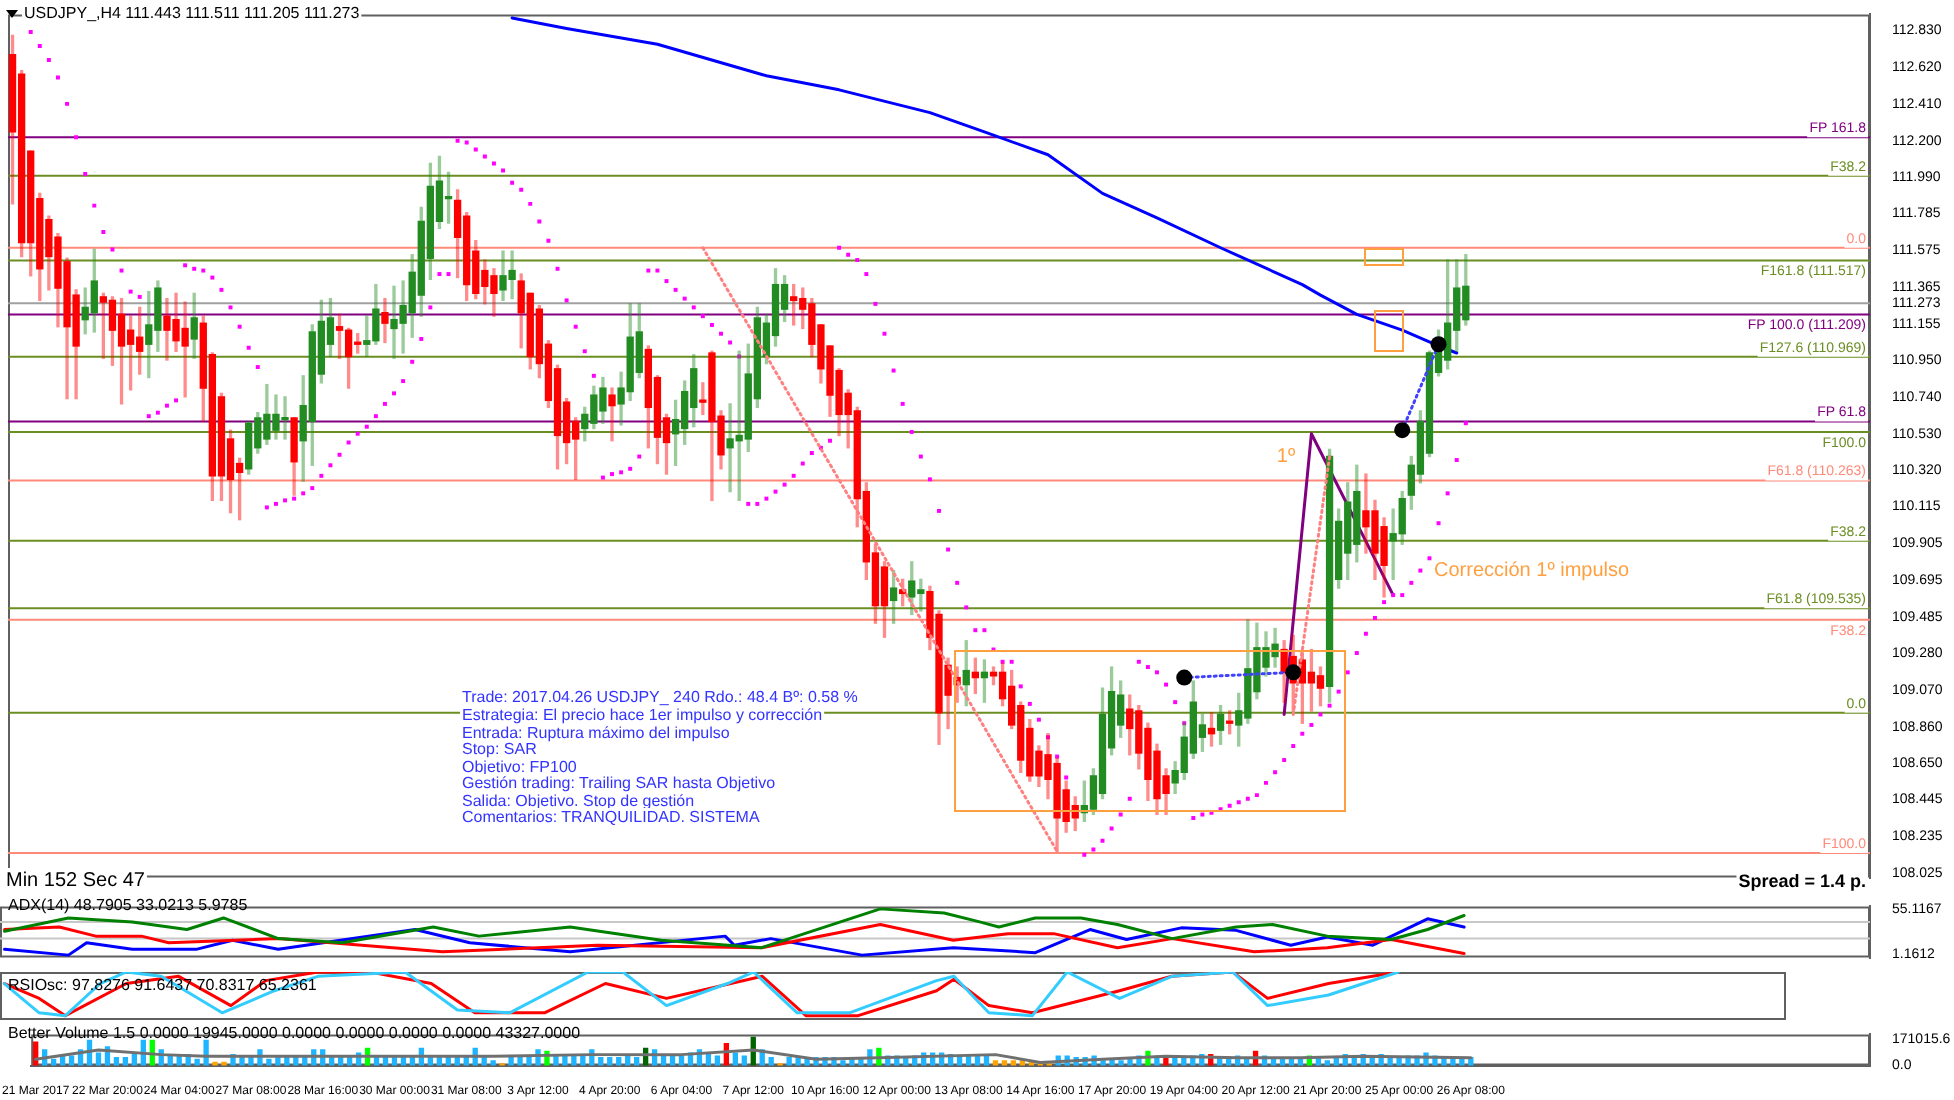 This screenshot has width=1954, height=1100. Describe the element at coordinates (619, 783) in the screenshot. I see `annotation: Gestión trading: Trailing SAR hasta Objetivo` at that location.